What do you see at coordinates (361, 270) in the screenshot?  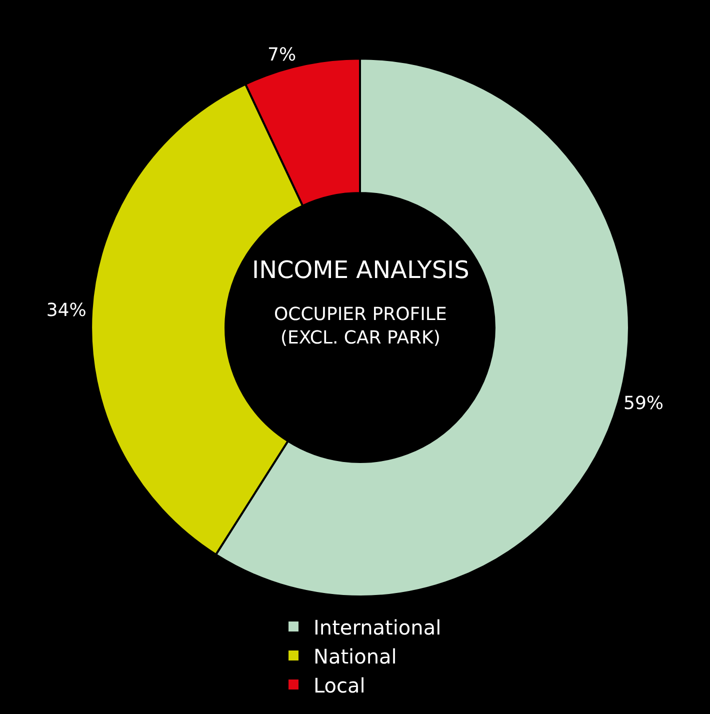 I see `text: INCOME ANALYSIS` at bounding box center [361, 270].